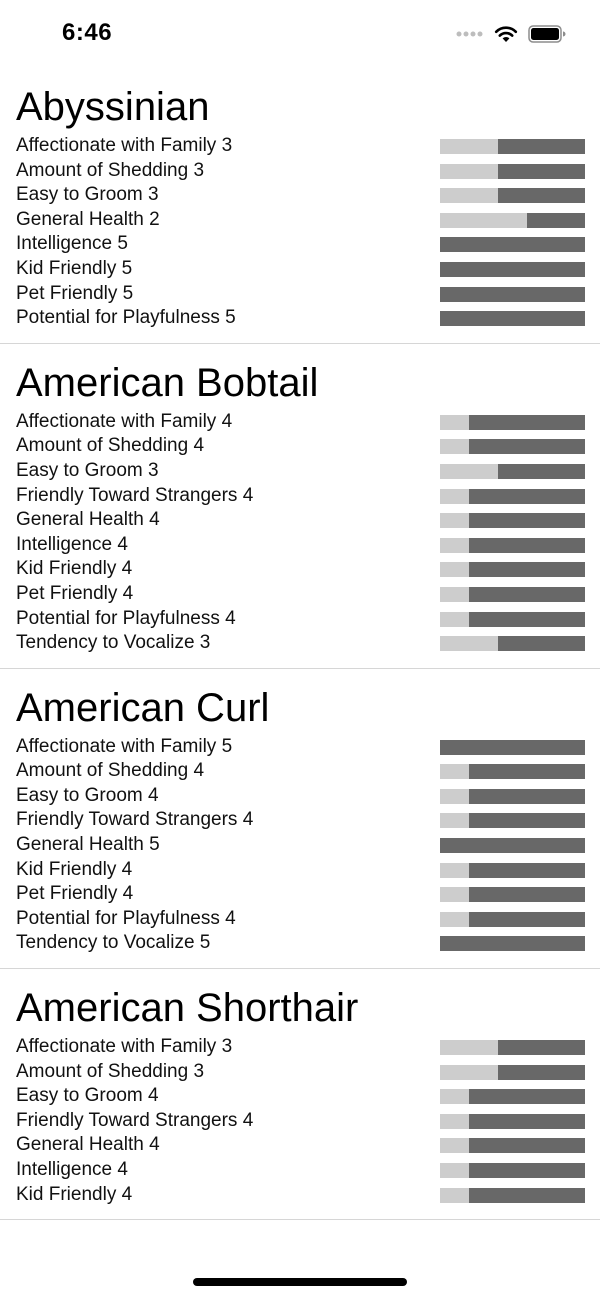 This screenshot has width=600, height=1298. Describe the element at coordinates (126, 618) in the screenshot. I see `attribute-label: Potential for Playfulness 4` at that location.